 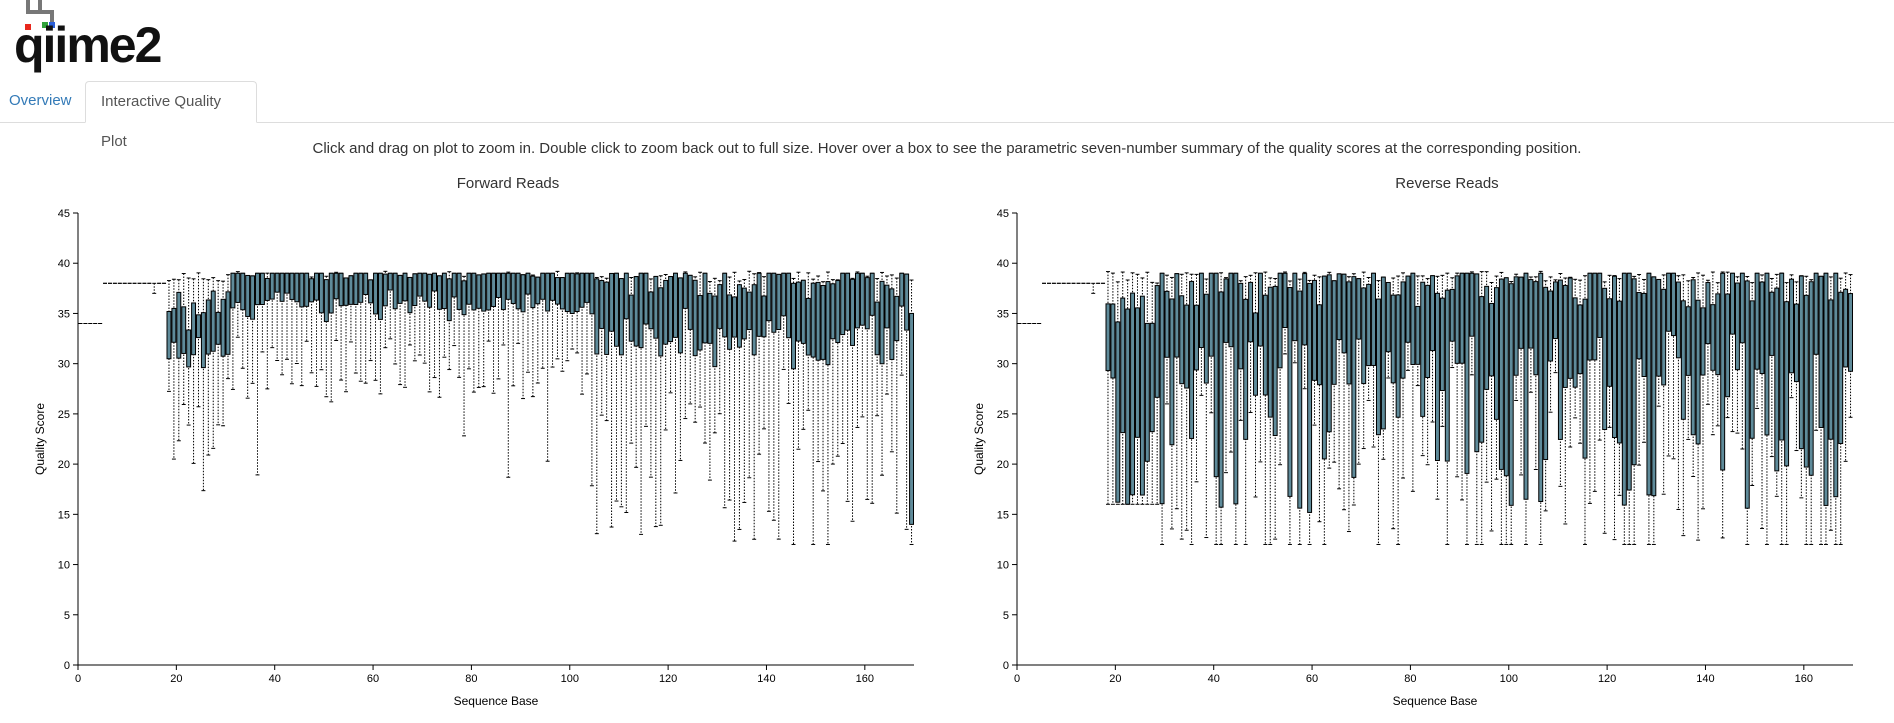 What do you see at coordinates (947, 40) in the screenshot?
I see `header: qiime2` at bounding box center [947, 40].